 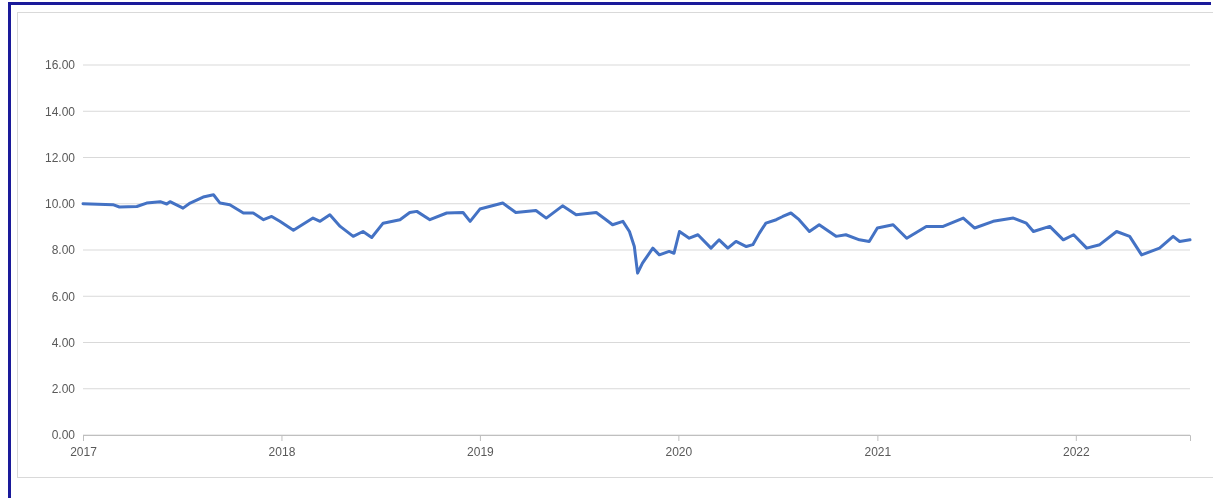 What do you see at coordinates (481, 451) in the screenshot?
I see `x-tick-label: 2019` at bounding box center [481, 451].